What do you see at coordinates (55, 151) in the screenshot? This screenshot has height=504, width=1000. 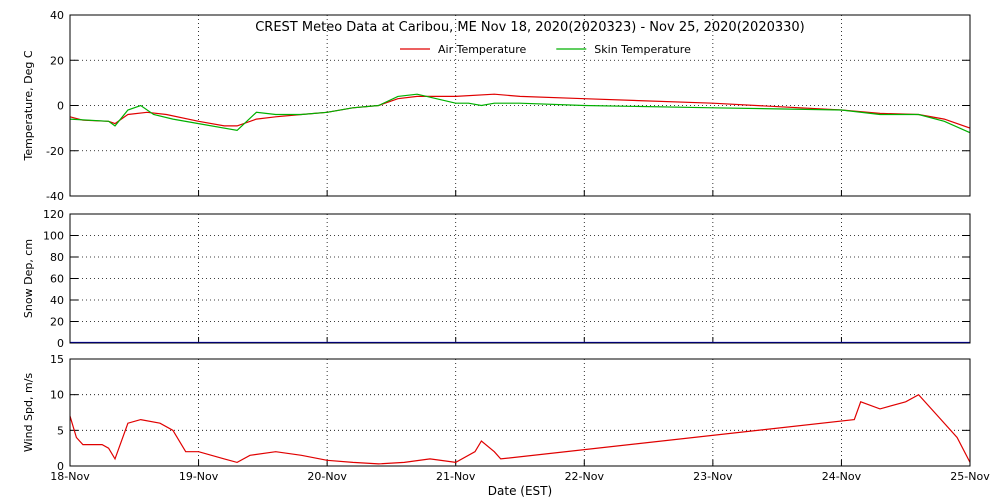 I see `y-tick-label: -20` at bounding box center [55, 151].